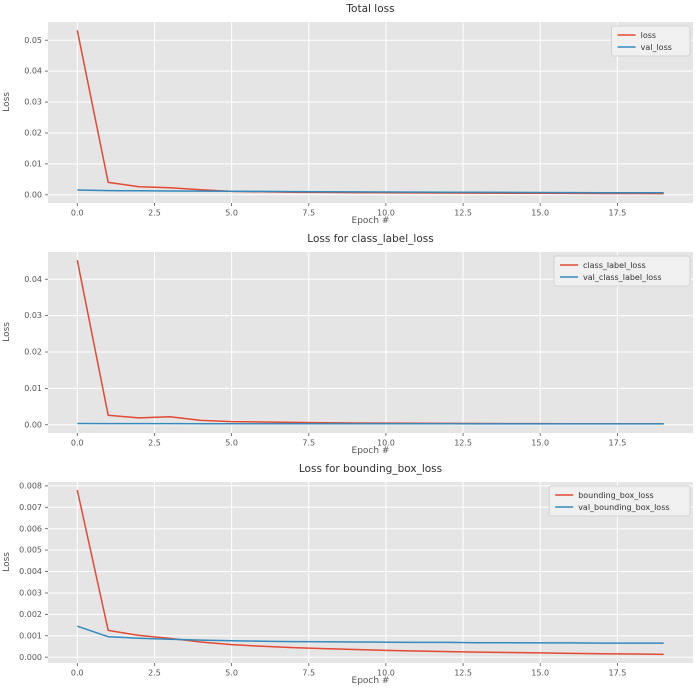 The width and height of the screenshot is (700, 700). Describe the element at coordinates (30, 486) in the screenshot. I see `y-tick-label: 0.008` at that location.